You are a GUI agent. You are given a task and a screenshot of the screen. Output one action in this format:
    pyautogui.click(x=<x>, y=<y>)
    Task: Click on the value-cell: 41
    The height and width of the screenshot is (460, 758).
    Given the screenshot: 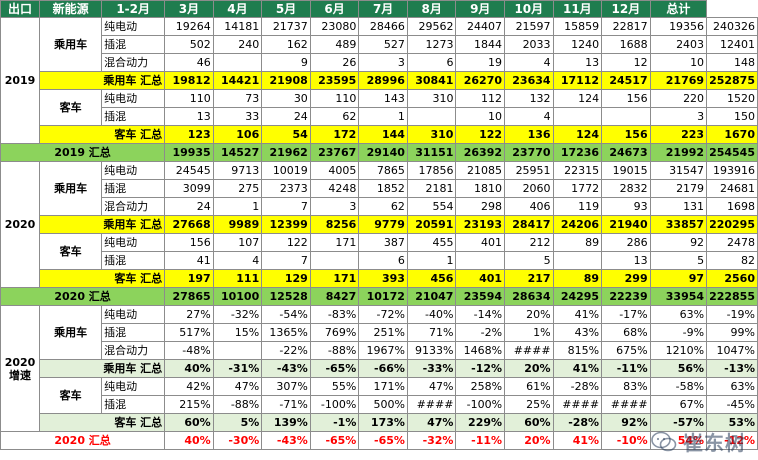 What is the action you would take?
    pyautogui.click(x=189, y=260)
    